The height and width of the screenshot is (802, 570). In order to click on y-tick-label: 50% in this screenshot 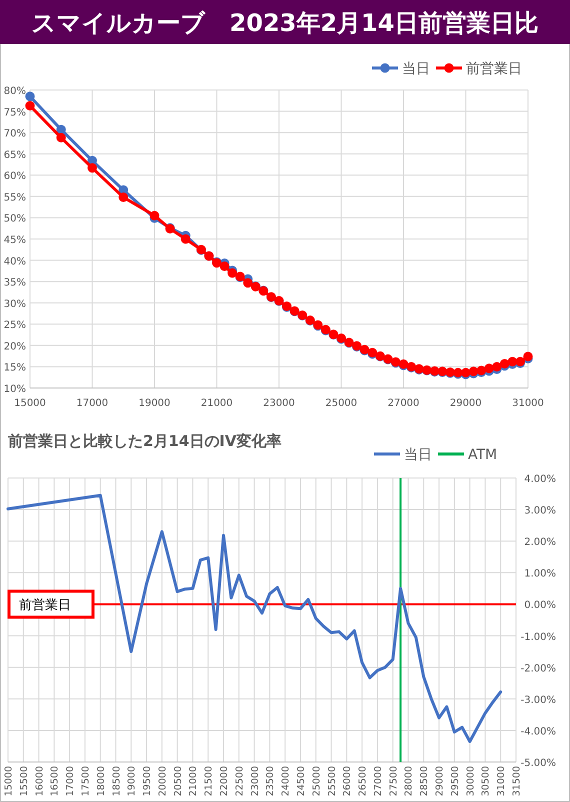, I will do `click(15, 219)`.